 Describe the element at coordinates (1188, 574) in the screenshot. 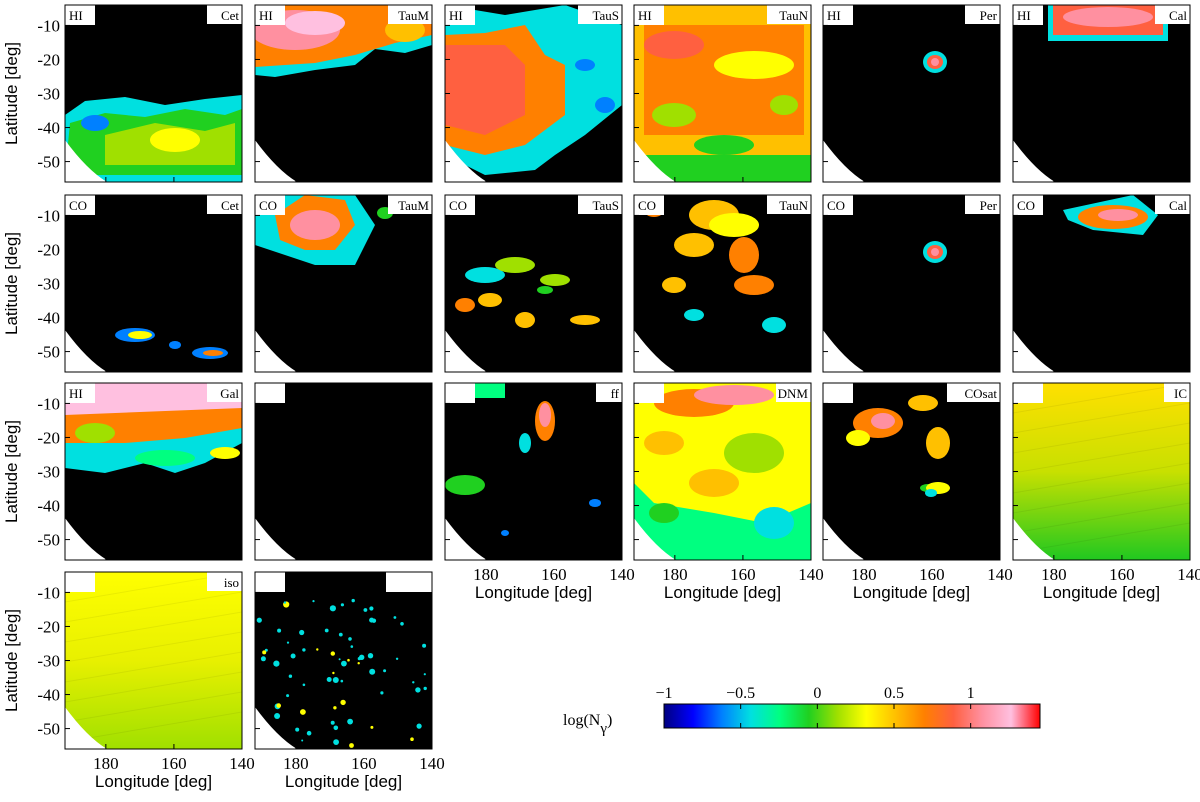

I see `x-tick-label: 140` at that location.